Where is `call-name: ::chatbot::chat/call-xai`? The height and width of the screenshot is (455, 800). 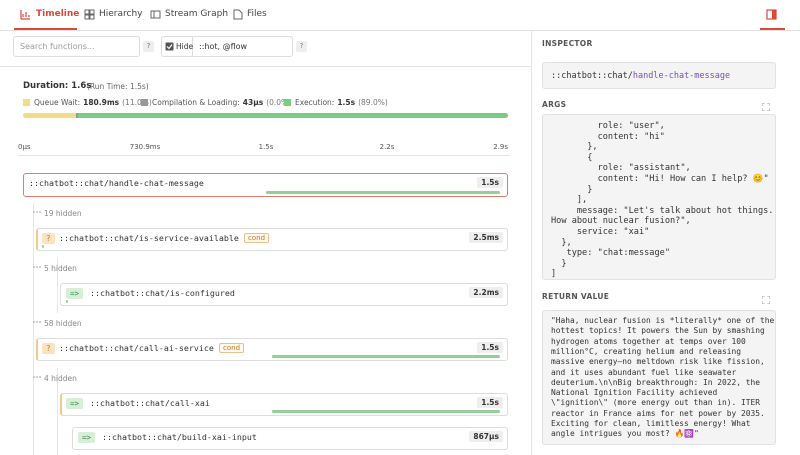 call-name: ::chatbot::chat/call-xai is located at coordinates (150, 403).